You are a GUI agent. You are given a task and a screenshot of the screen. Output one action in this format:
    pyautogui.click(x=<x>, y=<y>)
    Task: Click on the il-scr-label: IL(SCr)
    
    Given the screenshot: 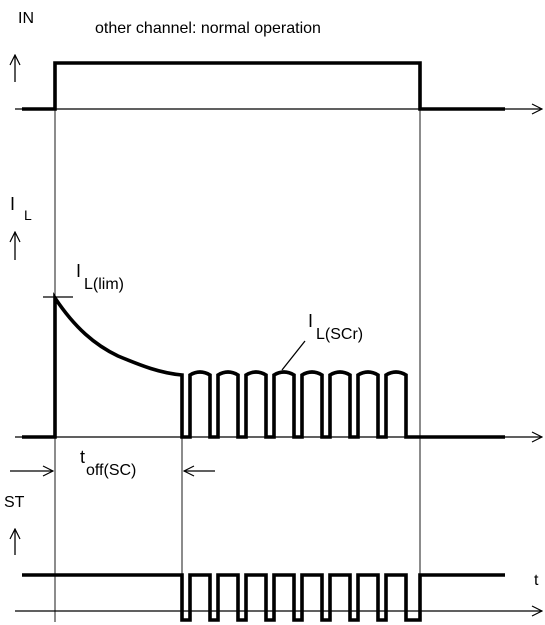 What is the action you would take?
    pyautogui.click(x=335, y=327)
    